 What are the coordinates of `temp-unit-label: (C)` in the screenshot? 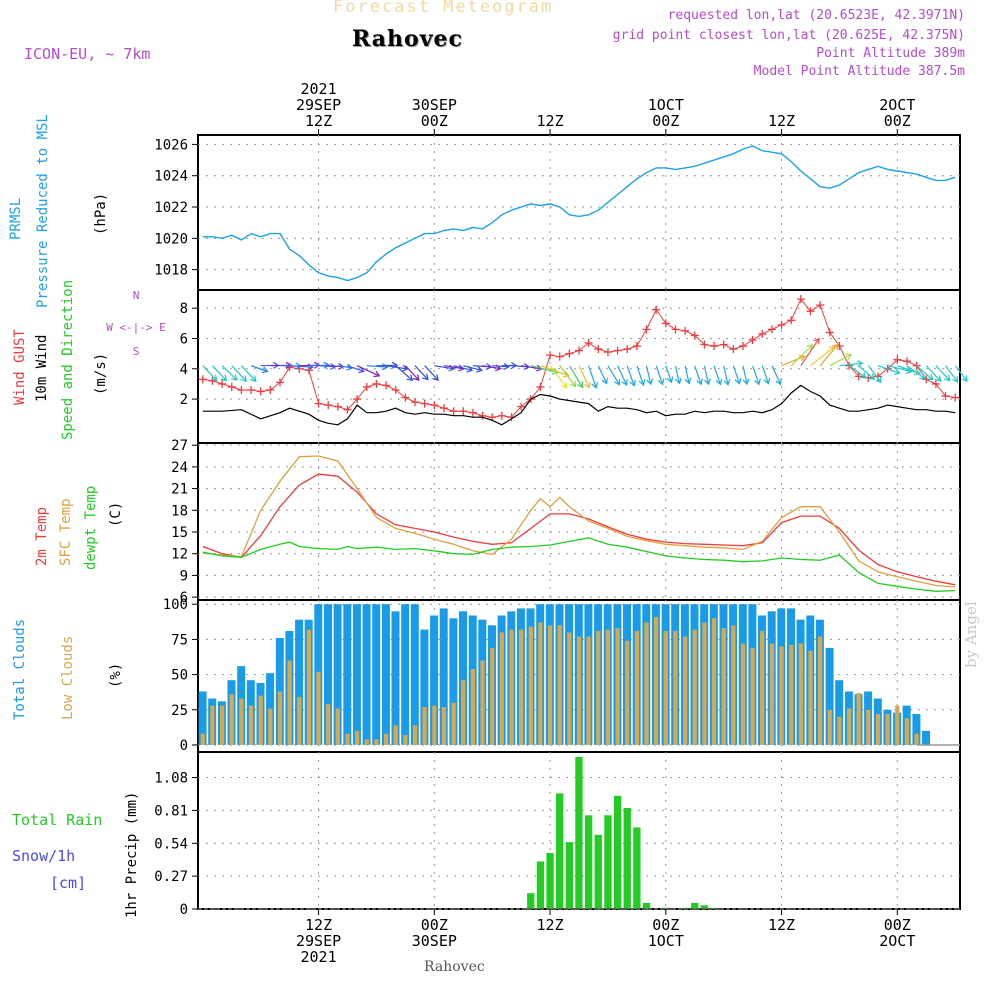 It's located at (116, 514).